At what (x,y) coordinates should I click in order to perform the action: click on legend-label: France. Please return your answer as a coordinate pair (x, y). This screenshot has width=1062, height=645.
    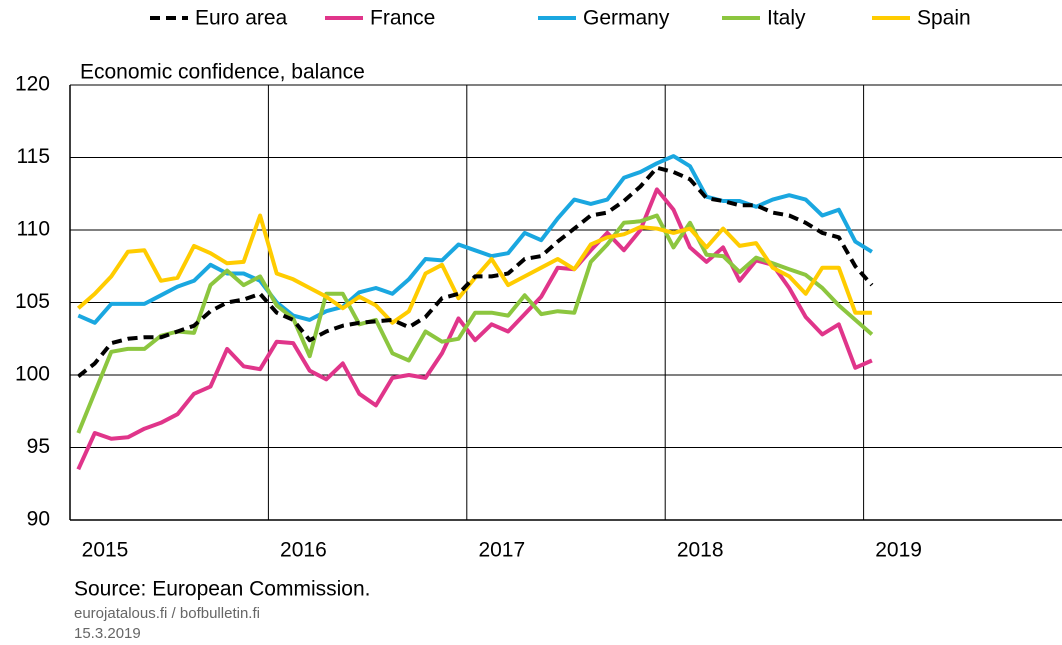
    Looking at the image, I should click on (402, 18).